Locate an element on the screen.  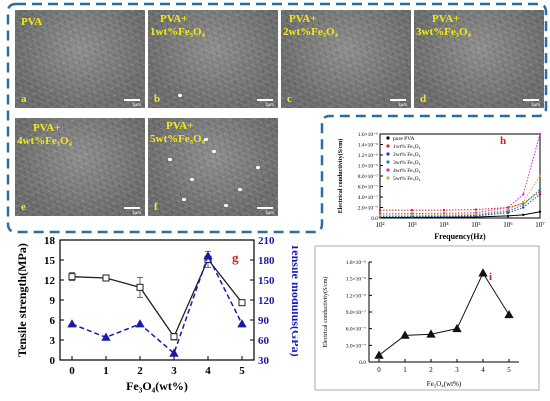
right-y-tick-label: 60 is located at coordinates (264, 341).